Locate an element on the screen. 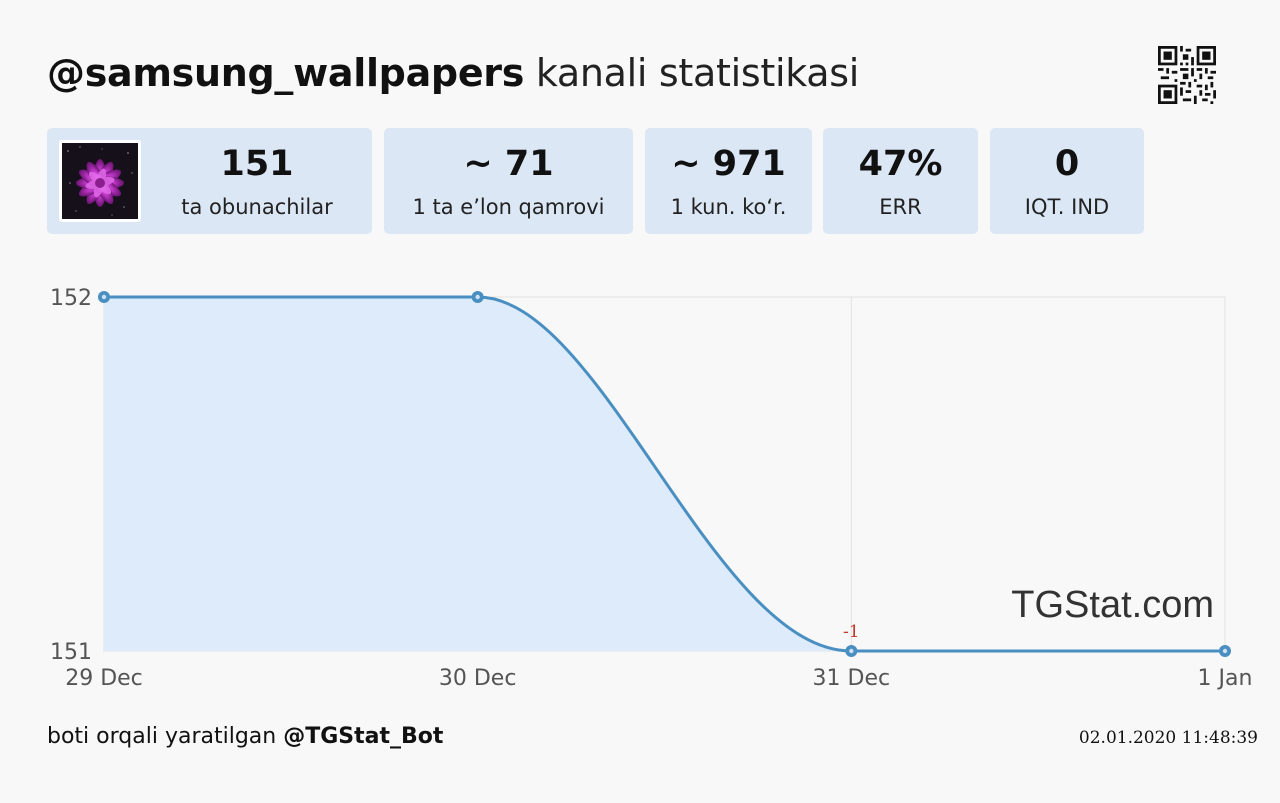 This screenshot has width=1280, height=803. footer-credit: boti orqali yaratilgan @TGStat_Bot is located at coordinates (245, 737).